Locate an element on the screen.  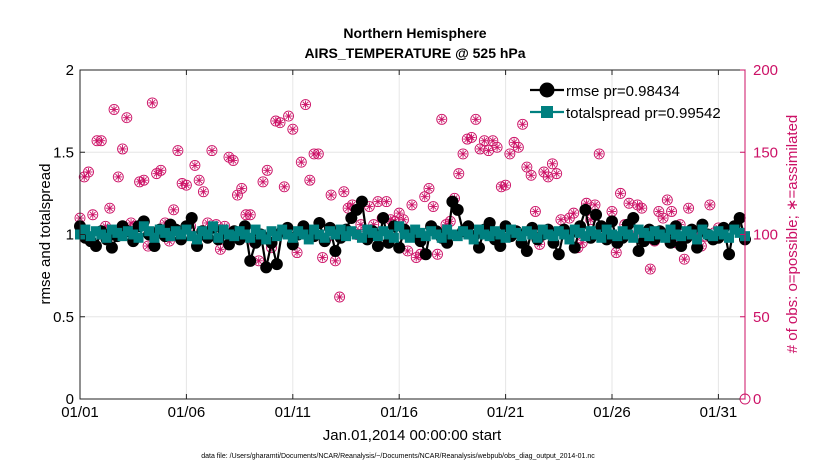
left-y-axis-label: rmse and totalspread is located at coordinates (45, 234).